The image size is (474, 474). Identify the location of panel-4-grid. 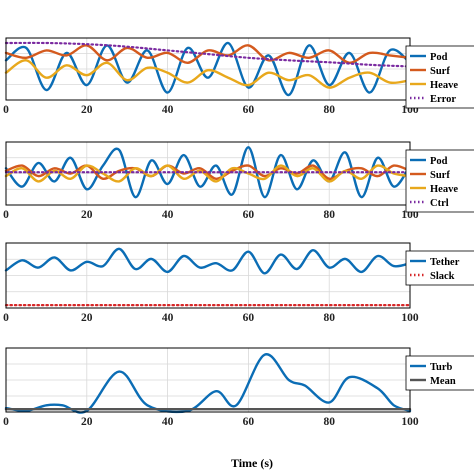
(208, 380).